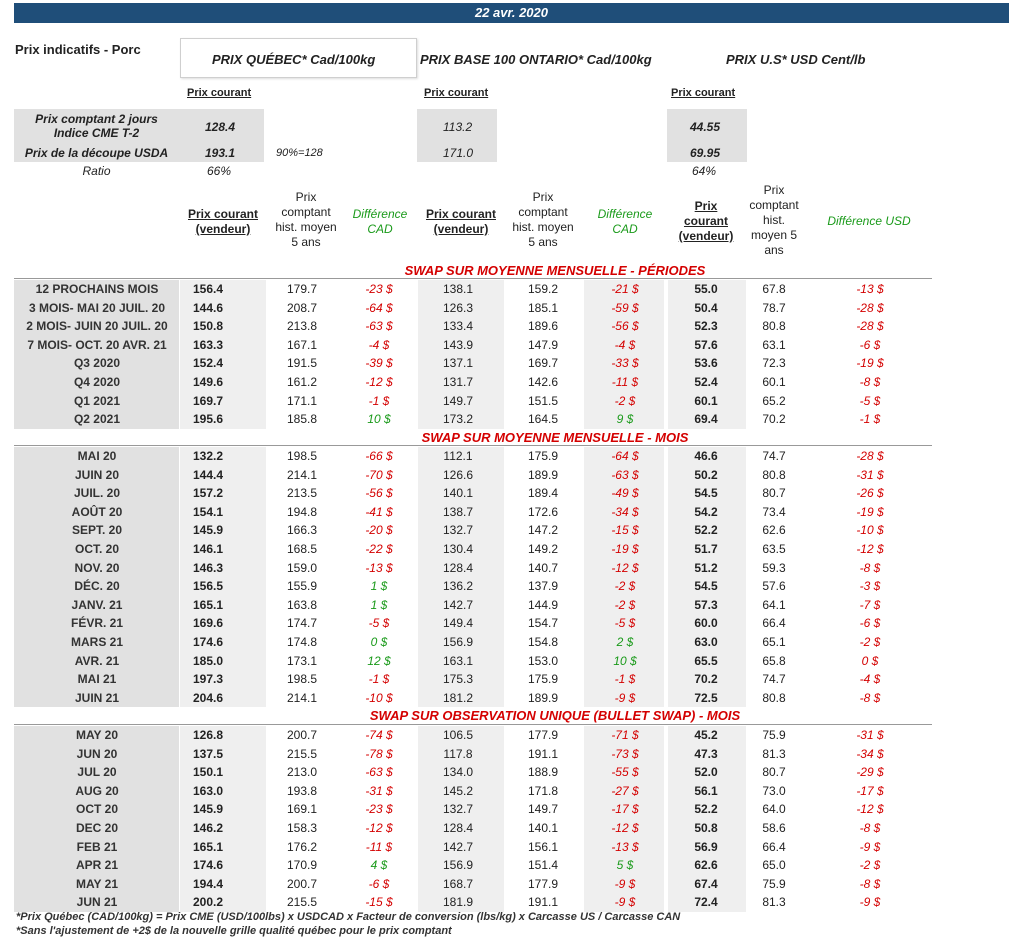  Describe the element at coordinates (706, 902) in the screenshot. I see `cell-us-courant: 72.4` at that location.